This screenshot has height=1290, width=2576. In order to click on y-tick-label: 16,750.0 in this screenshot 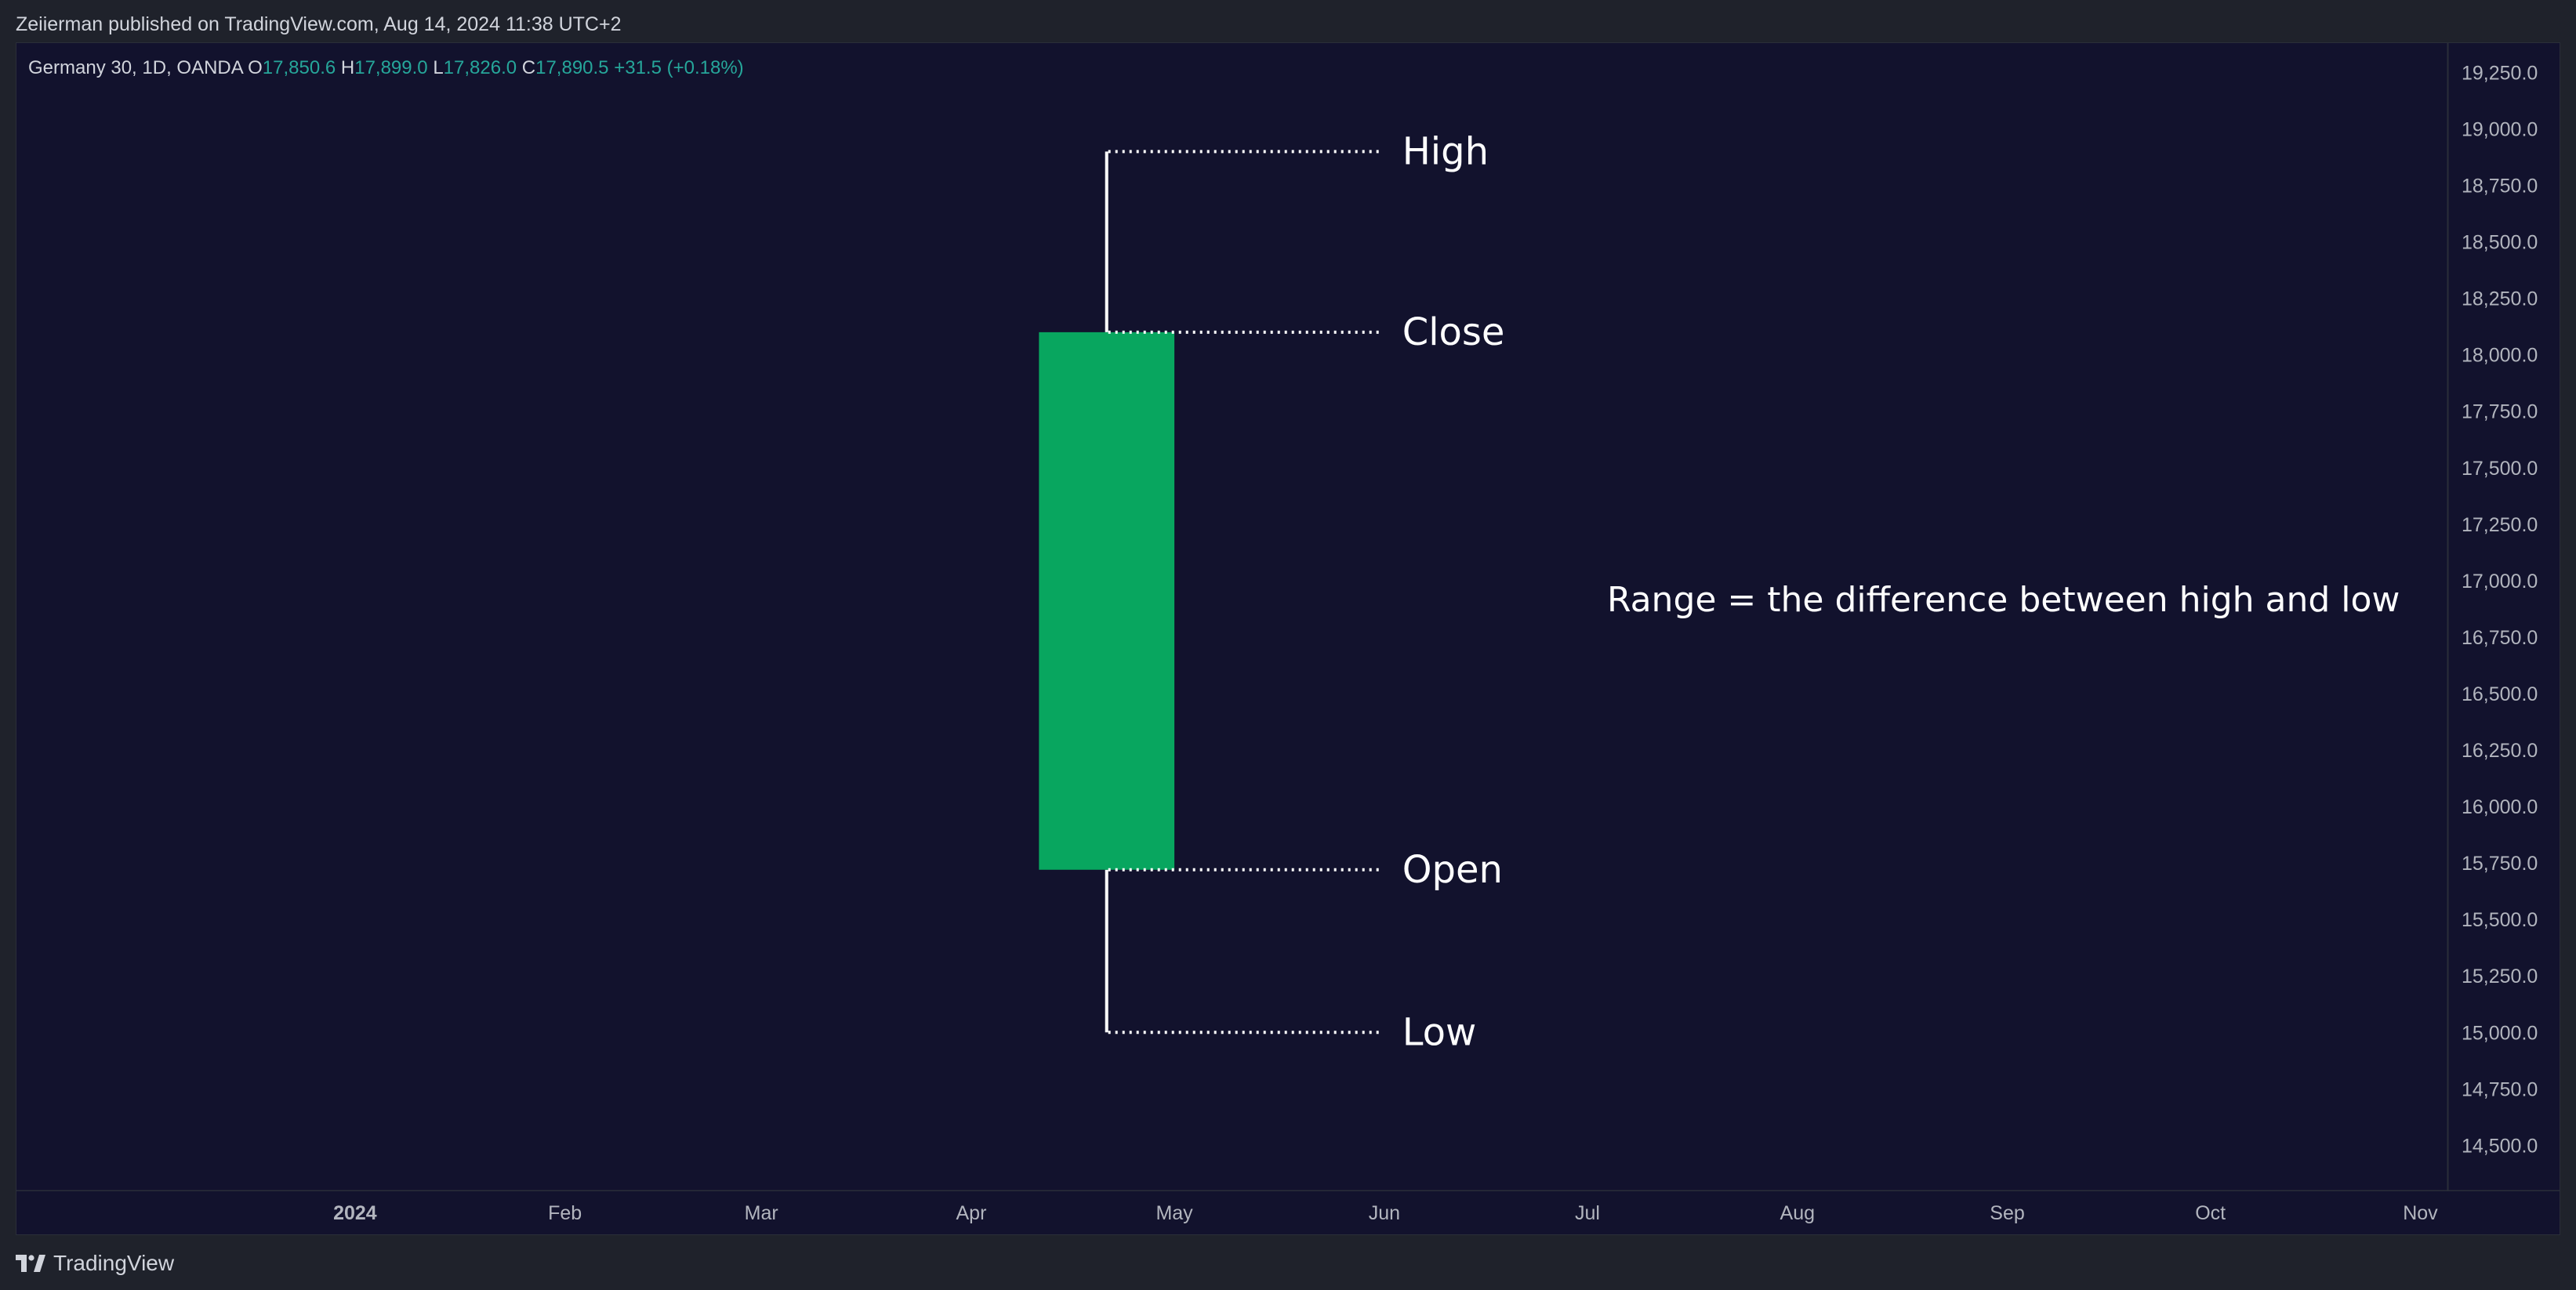, I will do `click(2500, 638)`.